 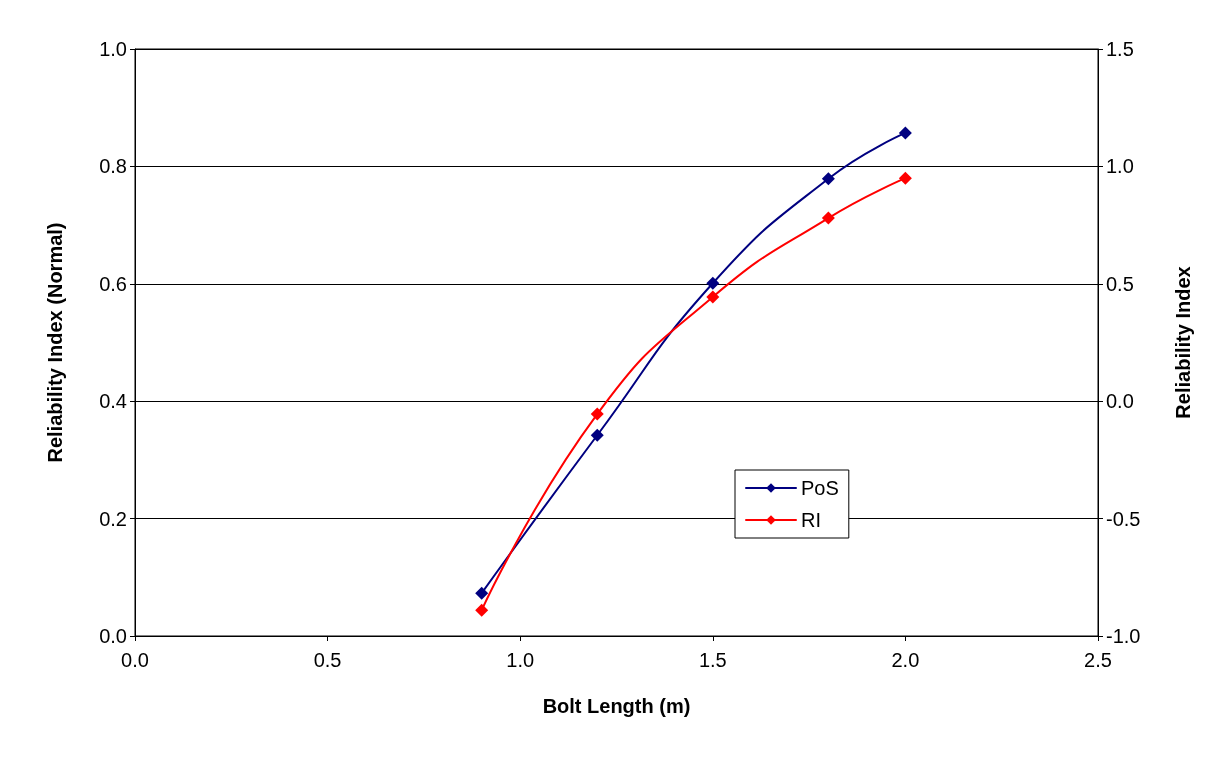 What do you see at coordinates (520, 660) in the screenshot?
I see `x-tick-label: 1.0` at bounding box center [520, 660].